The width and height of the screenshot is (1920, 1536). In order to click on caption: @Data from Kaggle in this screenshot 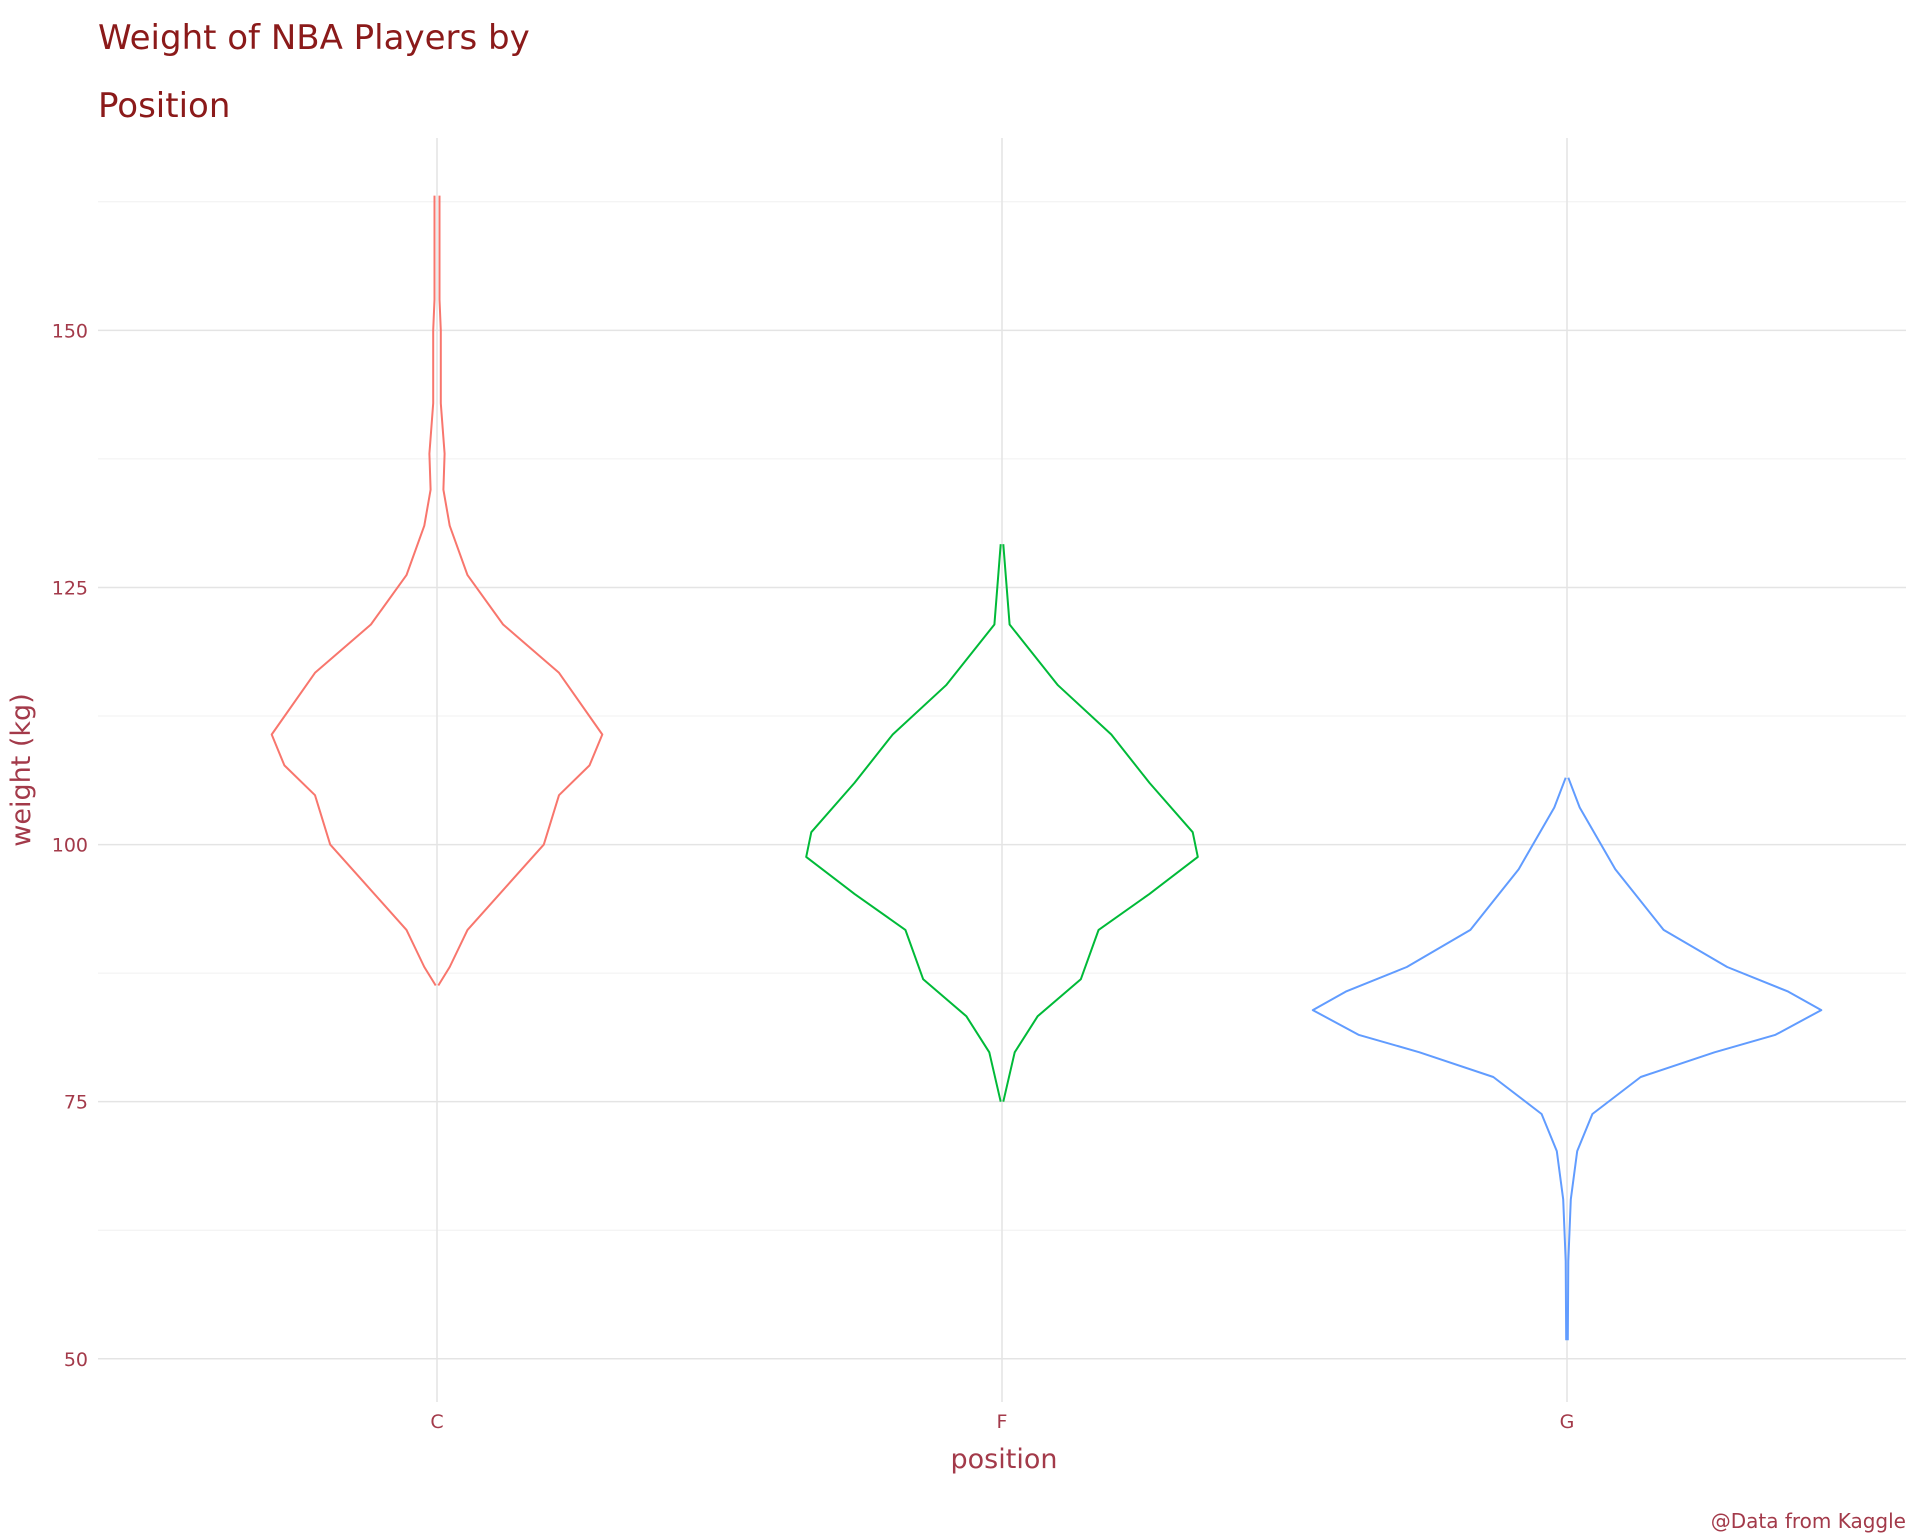, I will do `click(1808, 1521)`.